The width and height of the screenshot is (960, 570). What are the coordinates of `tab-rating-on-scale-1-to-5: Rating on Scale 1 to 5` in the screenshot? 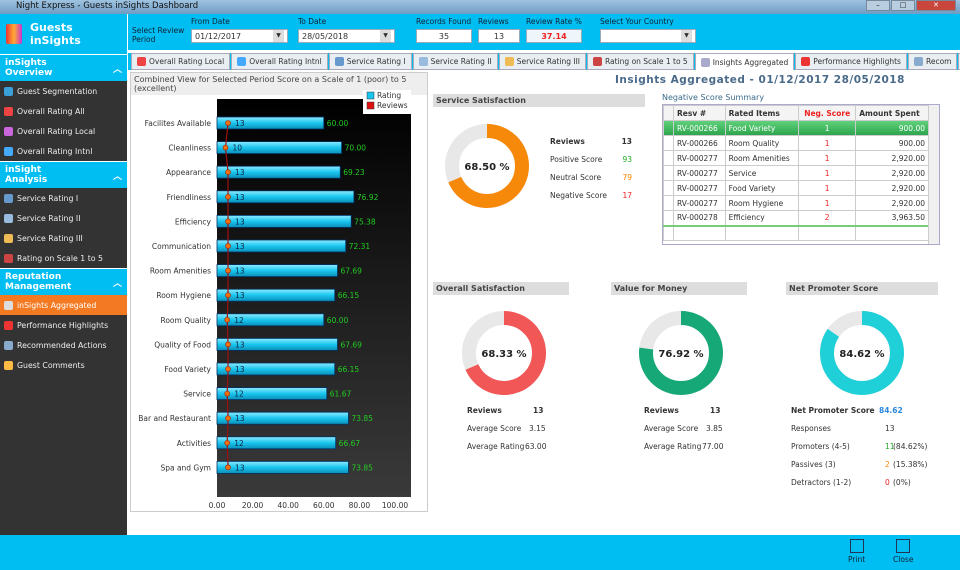 It's located at (640, 61).